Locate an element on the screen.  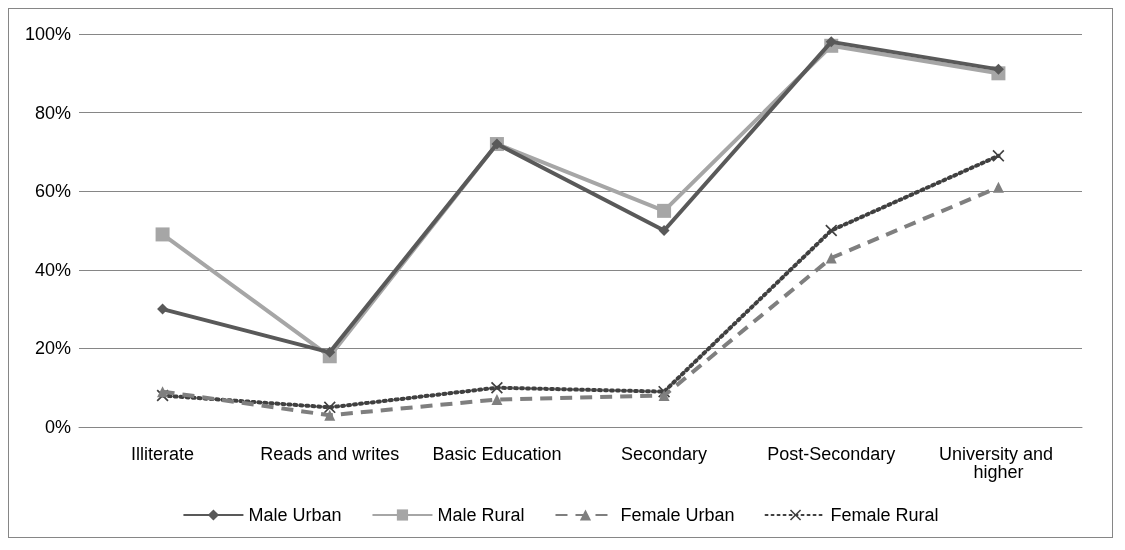
x-tick-label: University and higher is located at coordinates (998, 463).